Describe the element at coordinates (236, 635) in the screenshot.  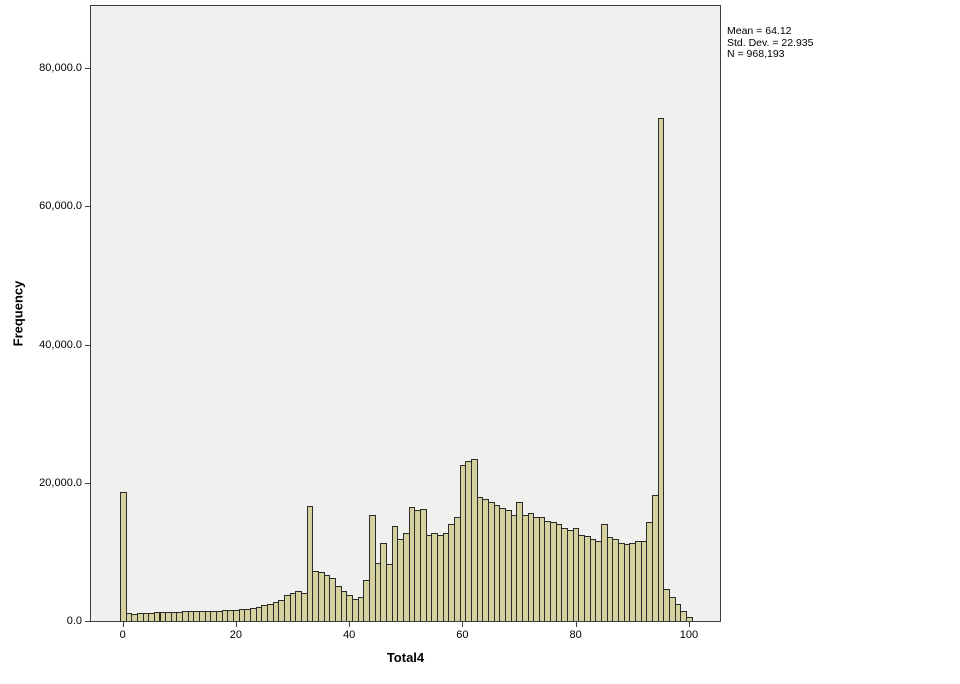
I see `x-tick-label: 20` at that location.